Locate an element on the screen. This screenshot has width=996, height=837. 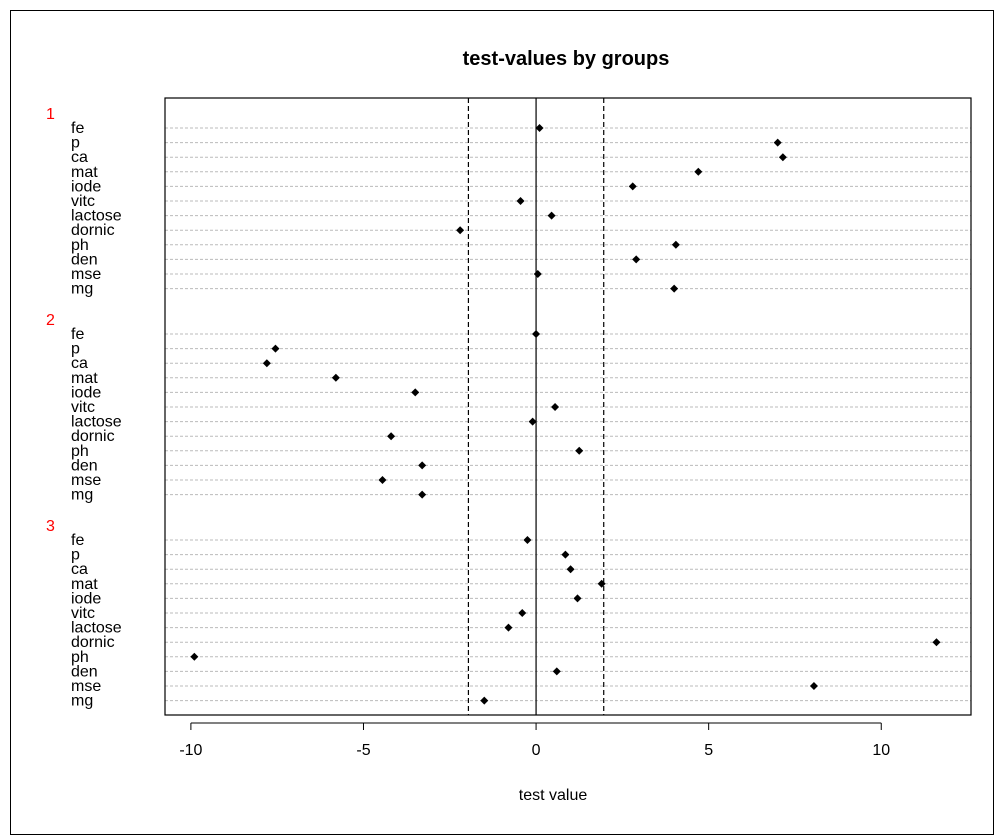
x-tick-label: -10 is located at coordinates (190, 750).